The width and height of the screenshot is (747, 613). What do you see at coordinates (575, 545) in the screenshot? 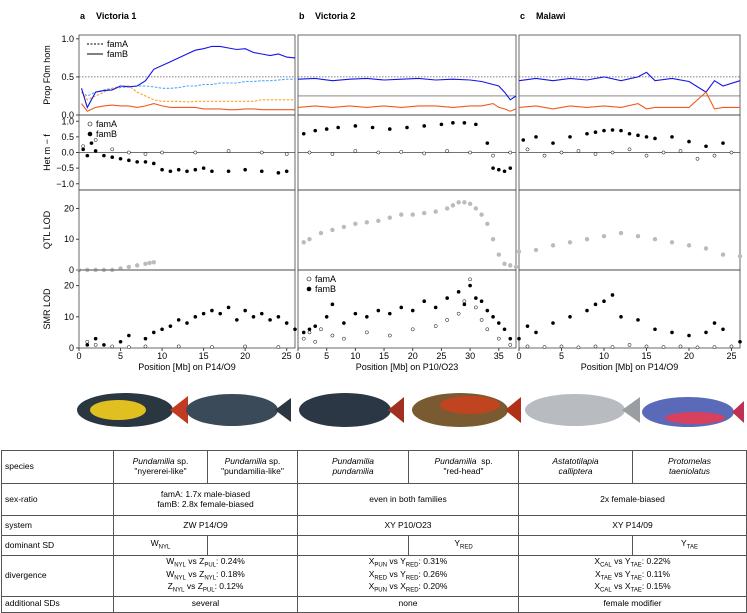
I see `table-cell` at bounding box center [575, 545].